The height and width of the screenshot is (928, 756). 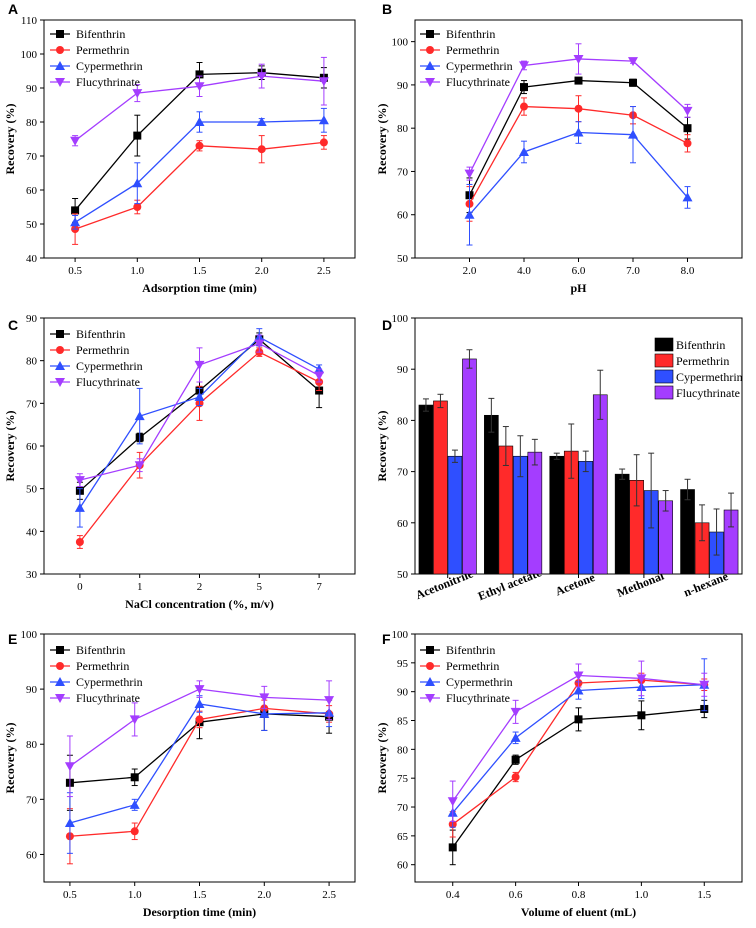 What do you see at coordinates (13, 9) in the screenshot?
I see `panel-label: A` at bounding box center [13, 9].